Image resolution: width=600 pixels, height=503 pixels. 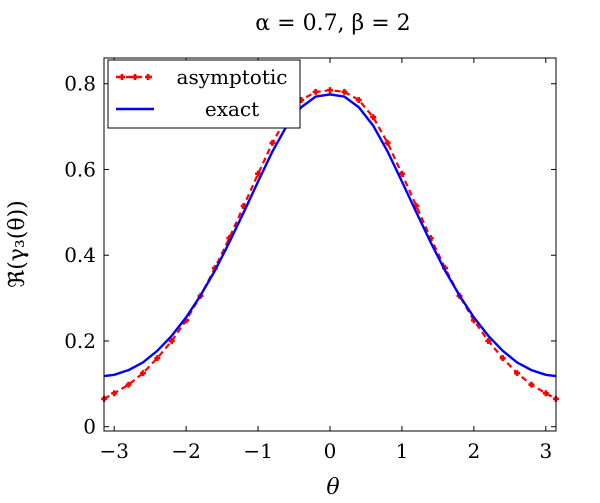 I want to click on y-tick-label: 0, so click(x=89, y=427).